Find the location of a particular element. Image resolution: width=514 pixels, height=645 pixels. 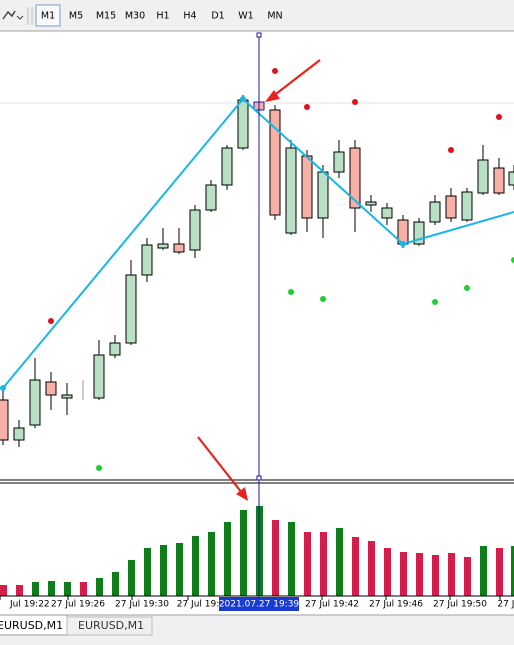

timeframe-button: D1 is located at coordinates (217, 16).